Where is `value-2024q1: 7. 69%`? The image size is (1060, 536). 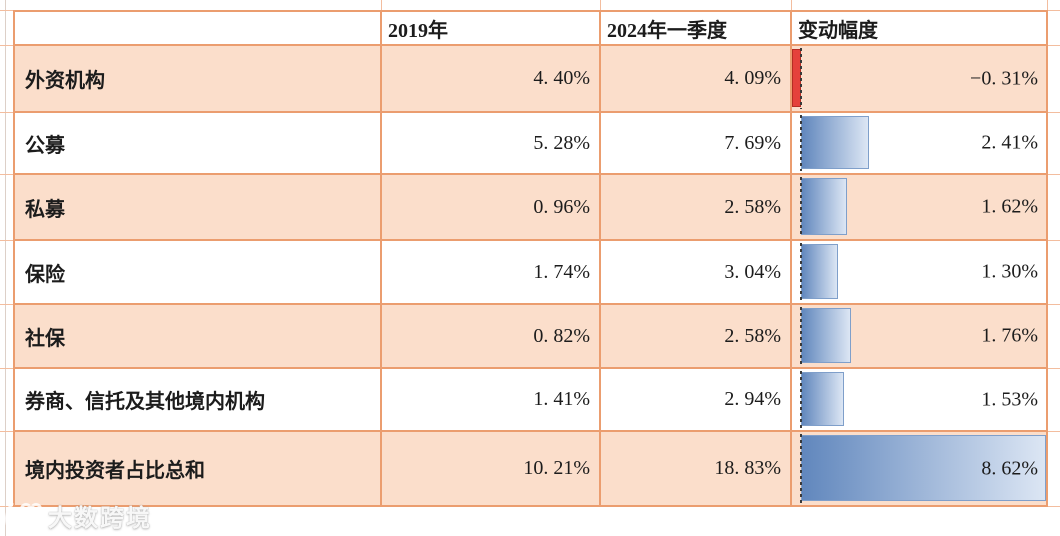 value-2024q1: 7. 69% is located at coordinates (695, 143).